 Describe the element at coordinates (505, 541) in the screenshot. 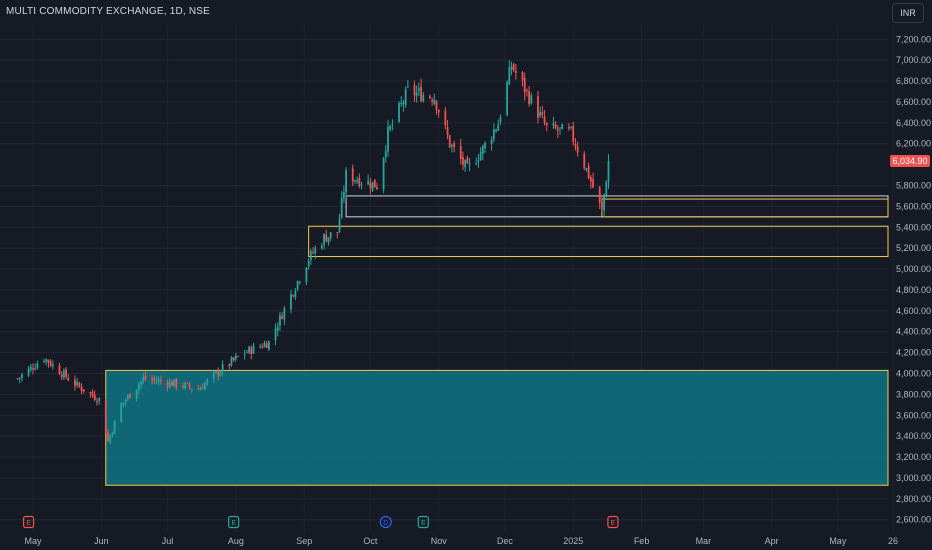

I see `time-tick-label: Dec` at that location.